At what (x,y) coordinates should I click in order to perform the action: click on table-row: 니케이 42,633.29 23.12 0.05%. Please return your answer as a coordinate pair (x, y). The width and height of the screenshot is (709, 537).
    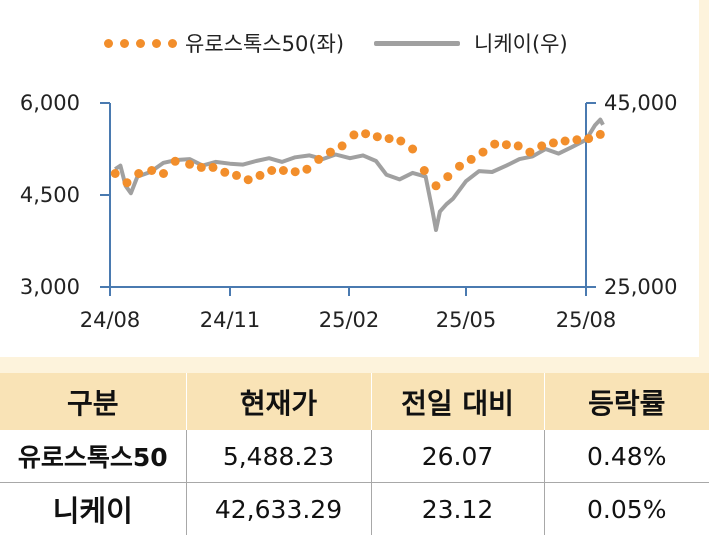
    Looking at the image, I should click on (354, 508).